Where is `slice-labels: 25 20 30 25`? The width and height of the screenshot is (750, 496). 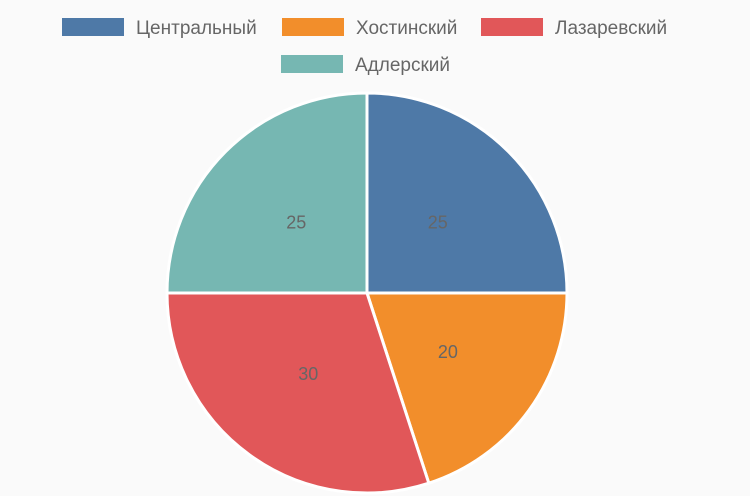 slice-labels: 25 20 30 25 is located at coordinates (372, 298).